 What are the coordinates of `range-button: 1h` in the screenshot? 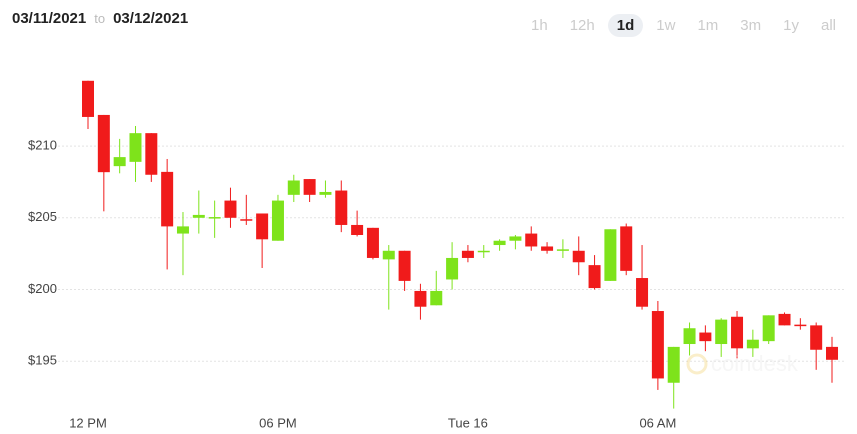 It's located at (539, 25).